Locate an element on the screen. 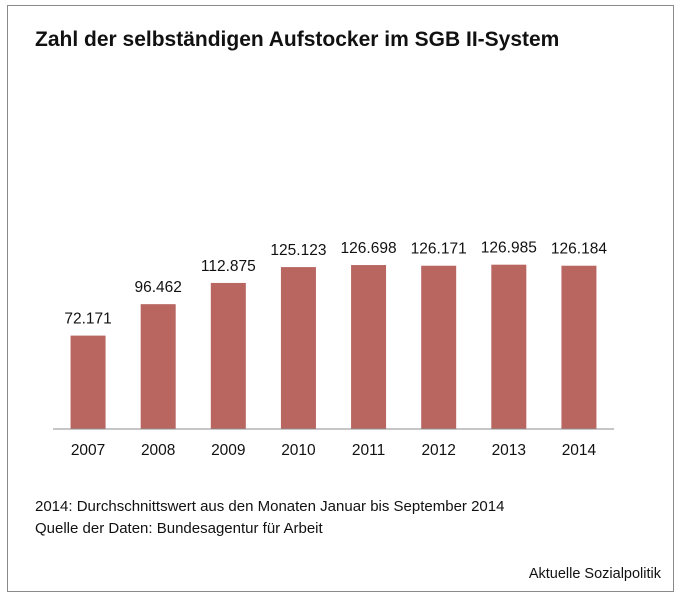  publisher-label: Aktuelle Sozialpolitik is located at coordinates (594, 574).